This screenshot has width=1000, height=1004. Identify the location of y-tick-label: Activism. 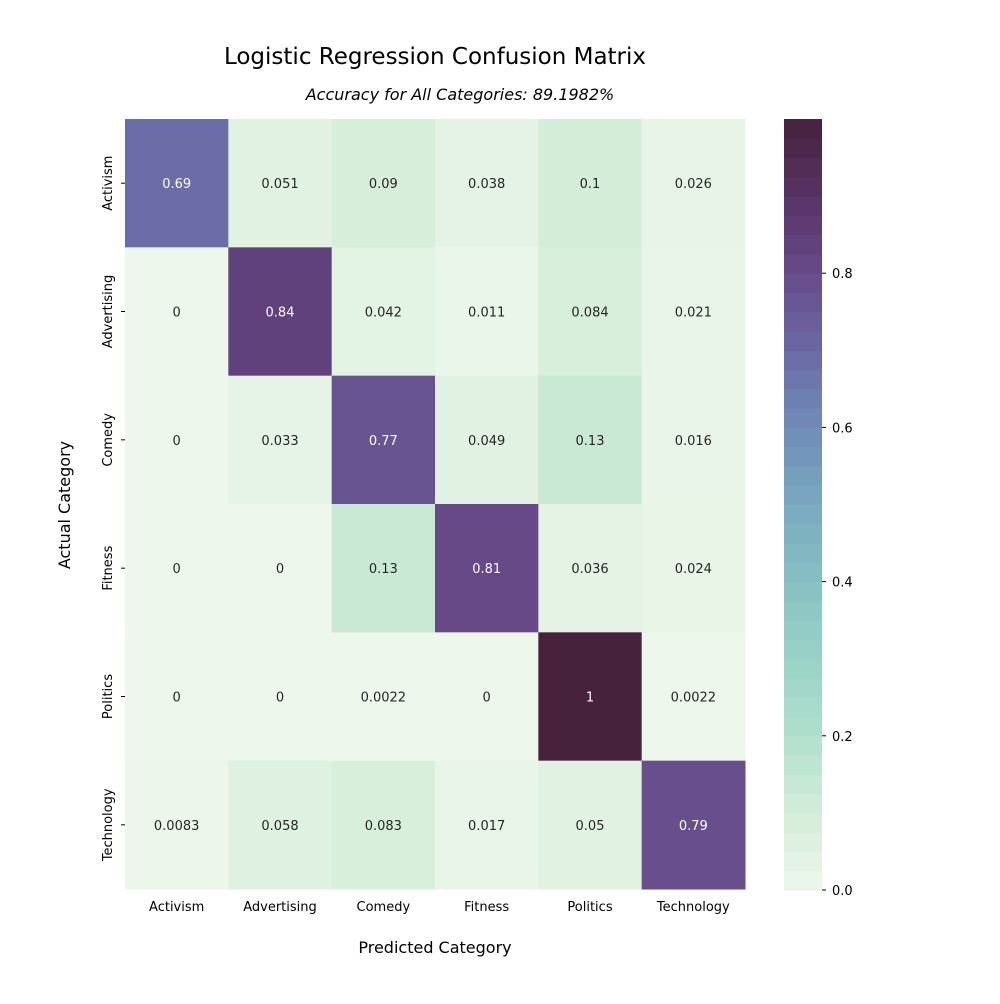
(108, 183).